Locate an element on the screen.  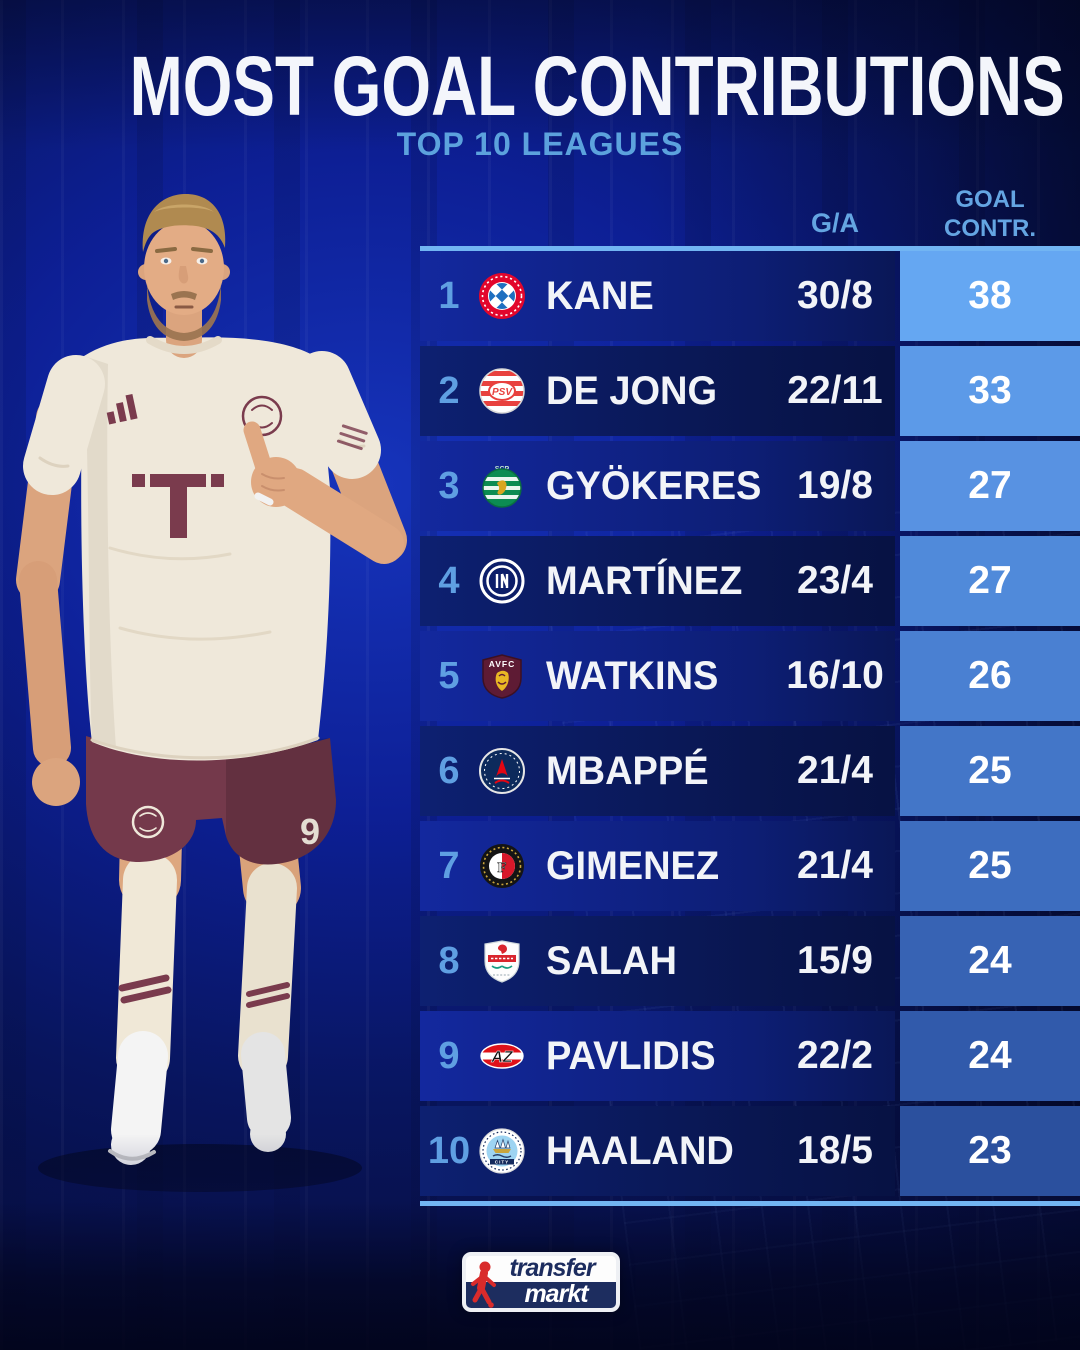
sporting-cp-badge-icon: SCP is located at coordinates (502, 486).